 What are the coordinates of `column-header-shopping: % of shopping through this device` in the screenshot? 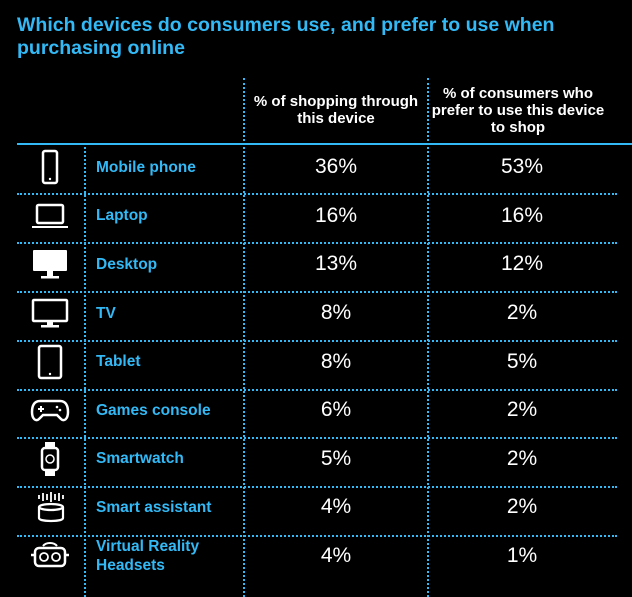 It's located at (336, 110).